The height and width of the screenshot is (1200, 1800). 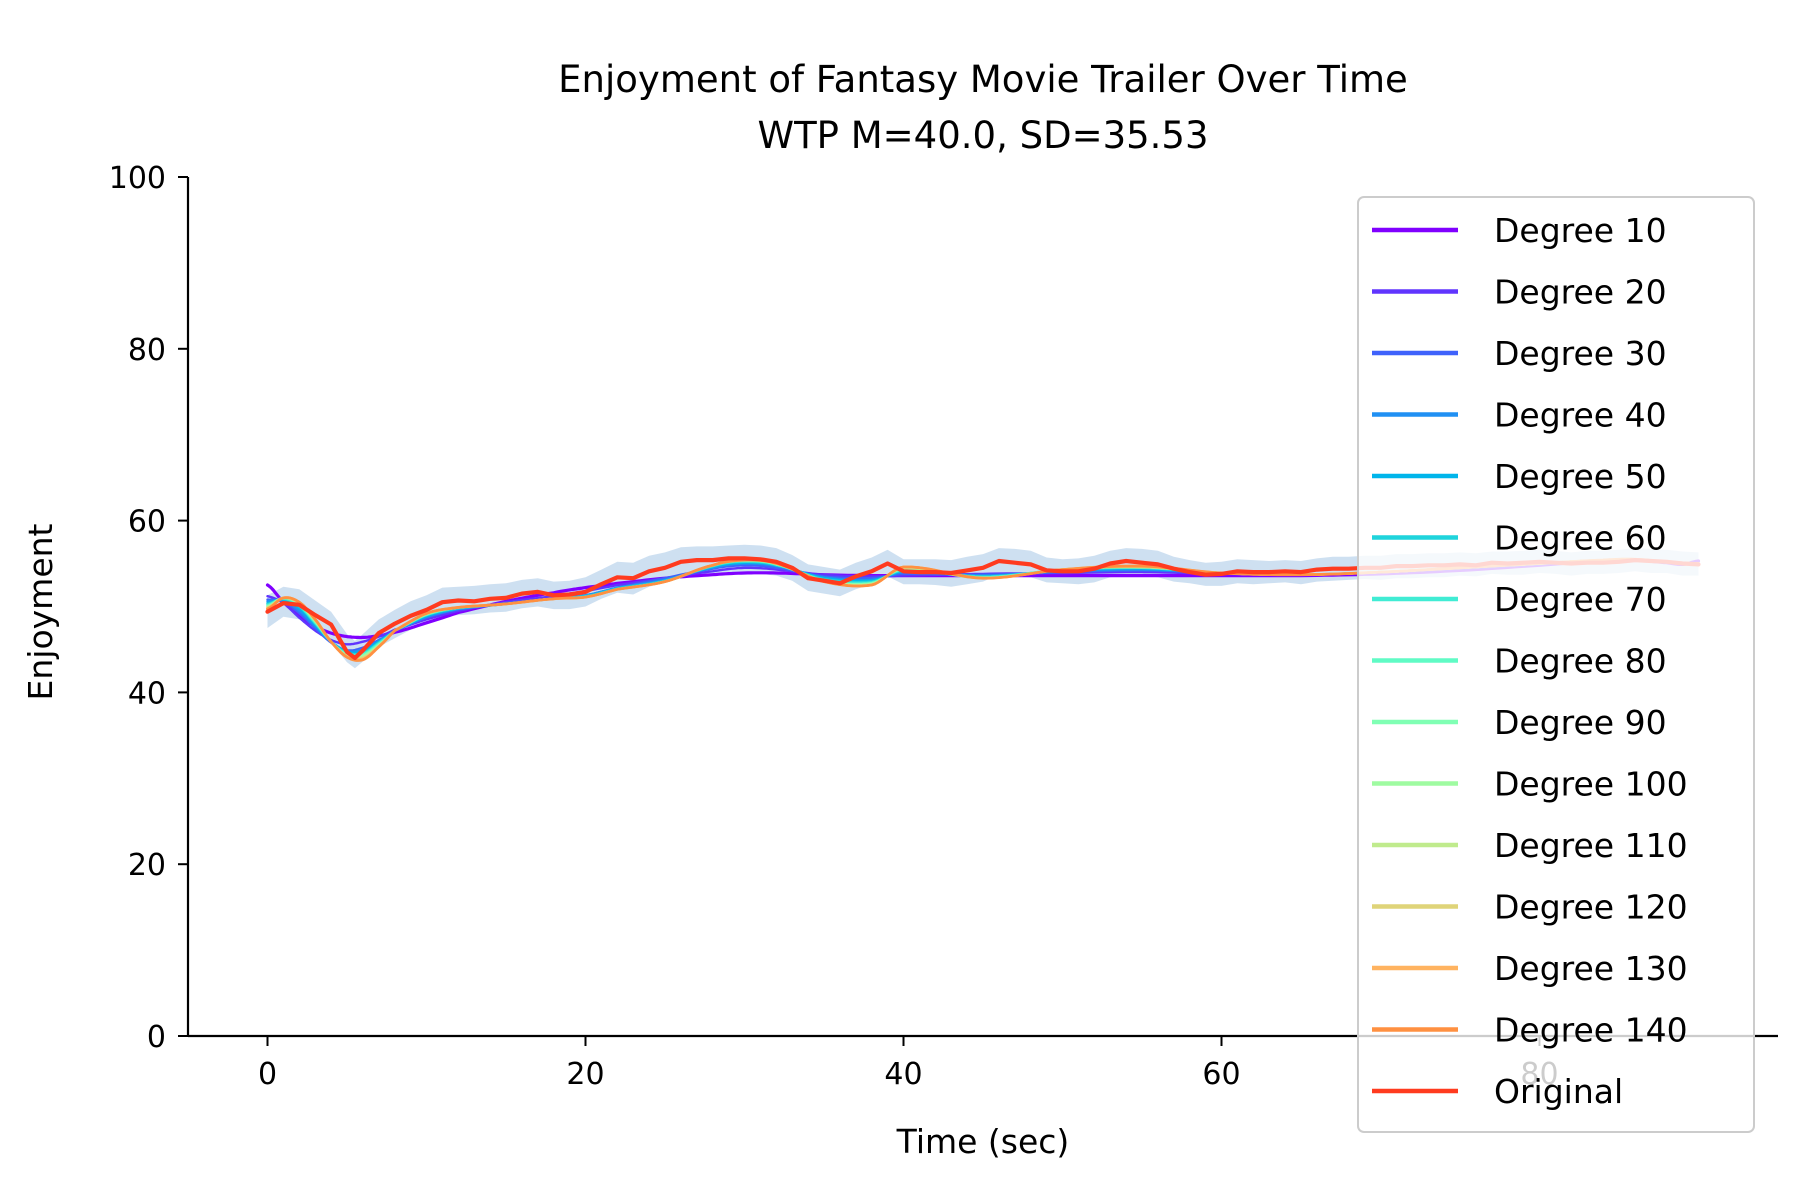 I want to click on legend-label: Degree 140, so click(x=1591, y=1030).